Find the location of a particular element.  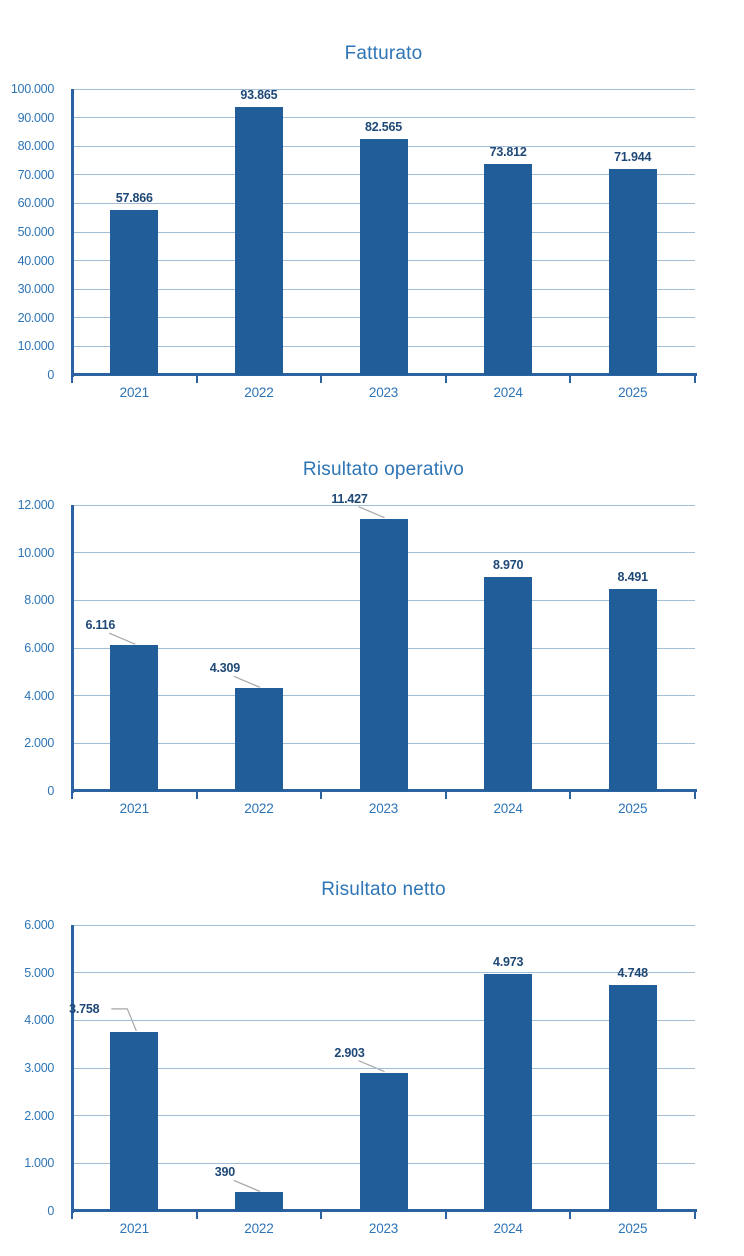

y-tick-label: 2.000 is located at coordinates (39, 1115).